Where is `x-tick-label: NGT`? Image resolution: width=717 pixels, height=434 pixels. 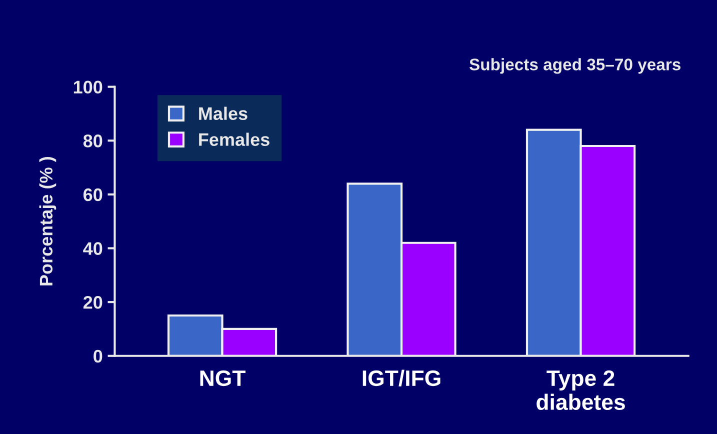 x-tick-label: NGT is located at coordinates (223, 378).